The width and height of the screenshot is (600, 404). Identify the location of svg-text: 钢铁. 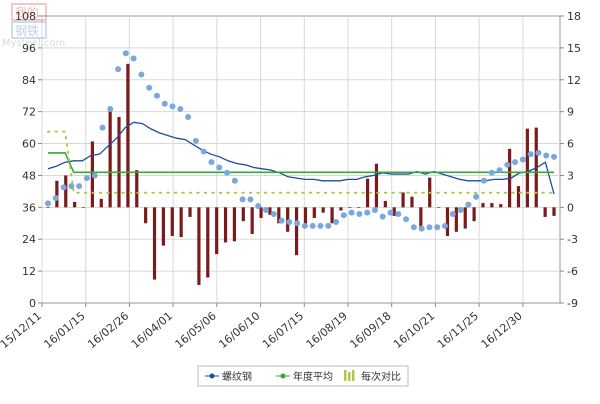
(27, 31).